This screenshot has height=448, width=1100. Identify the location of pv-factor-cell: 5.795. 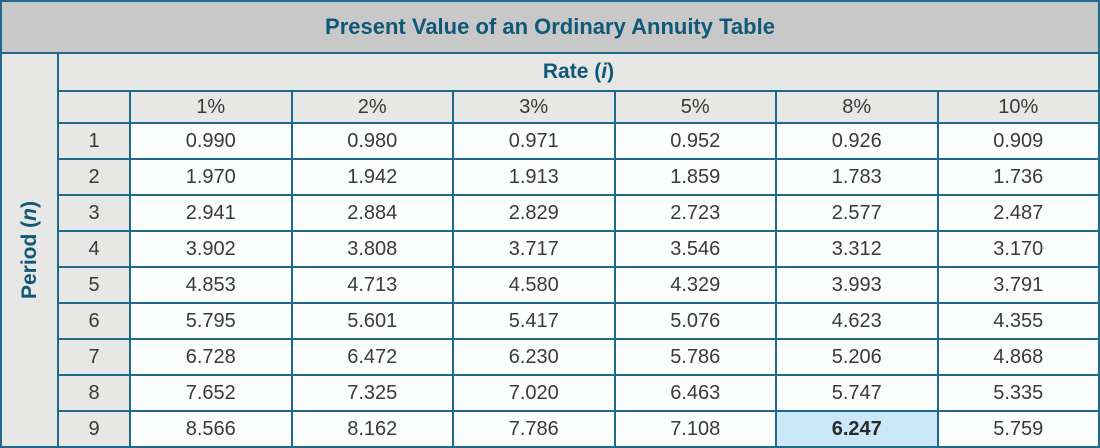
(211, 321).